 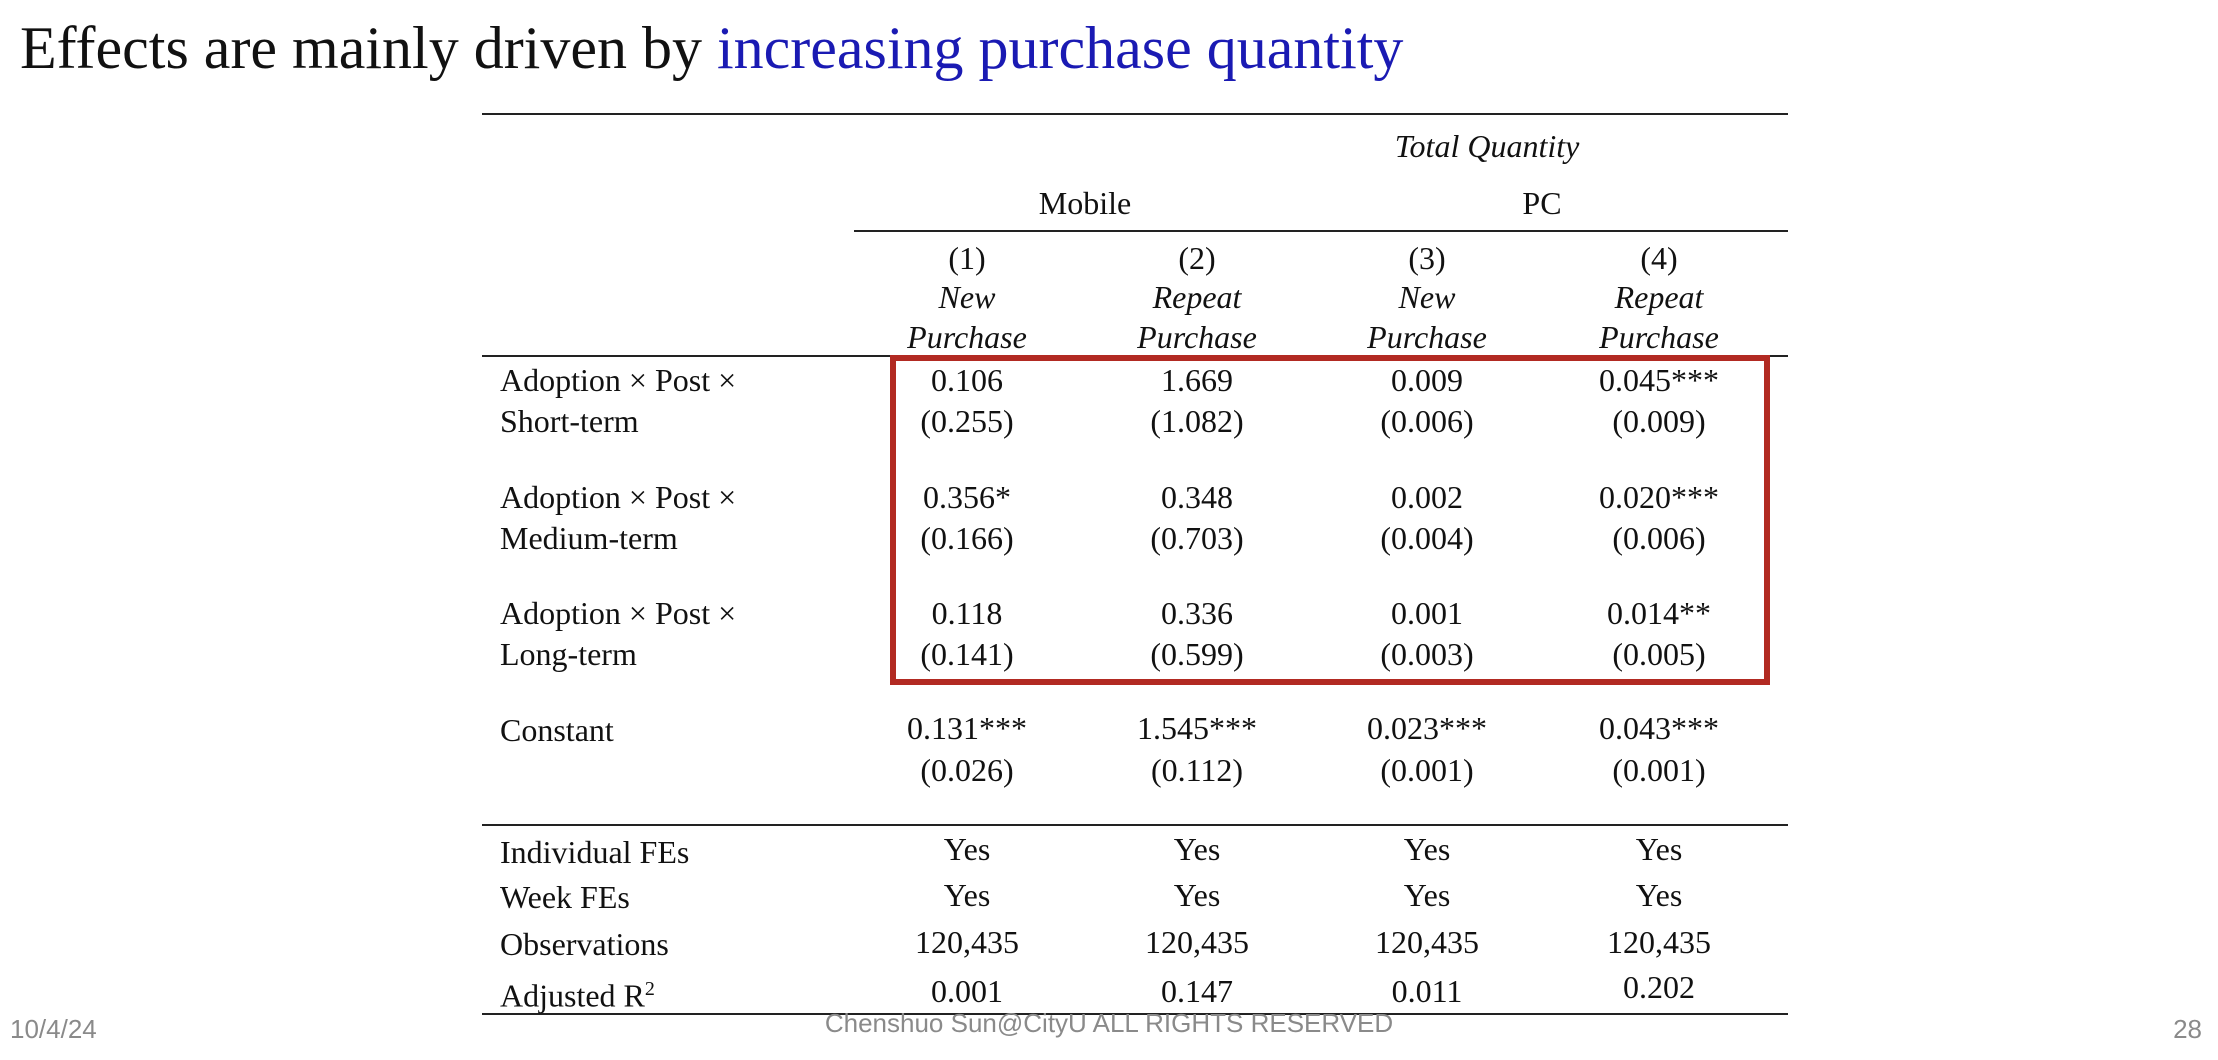 What do you see at coordinates (1085, 203) in the screenshot?
I see `group-header-mobile: Mobile` at bounding box center [1085, 203].